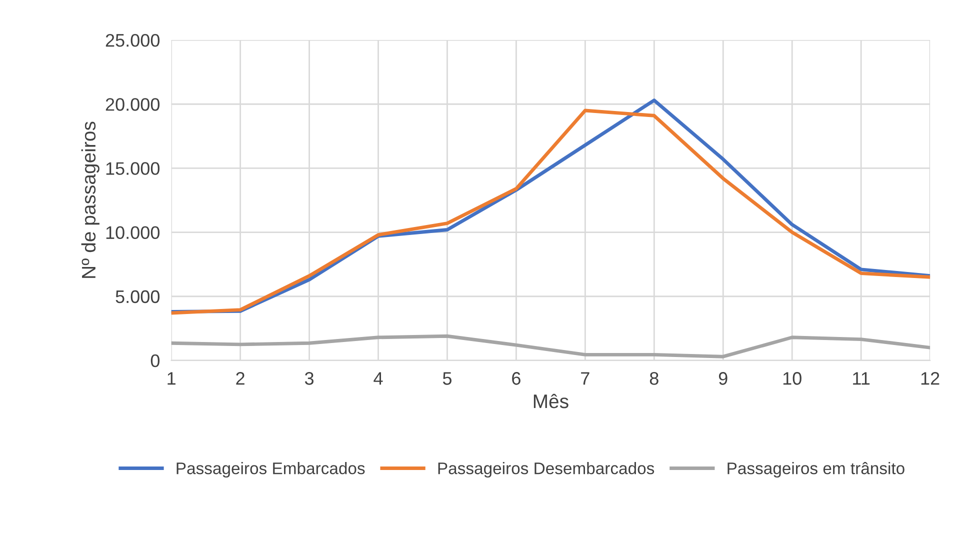 This screenshot has width=979, height=534. Describe the element at coordinates (551, 401) in the screenshot. I see `x-axis-title: Mês` at that location.